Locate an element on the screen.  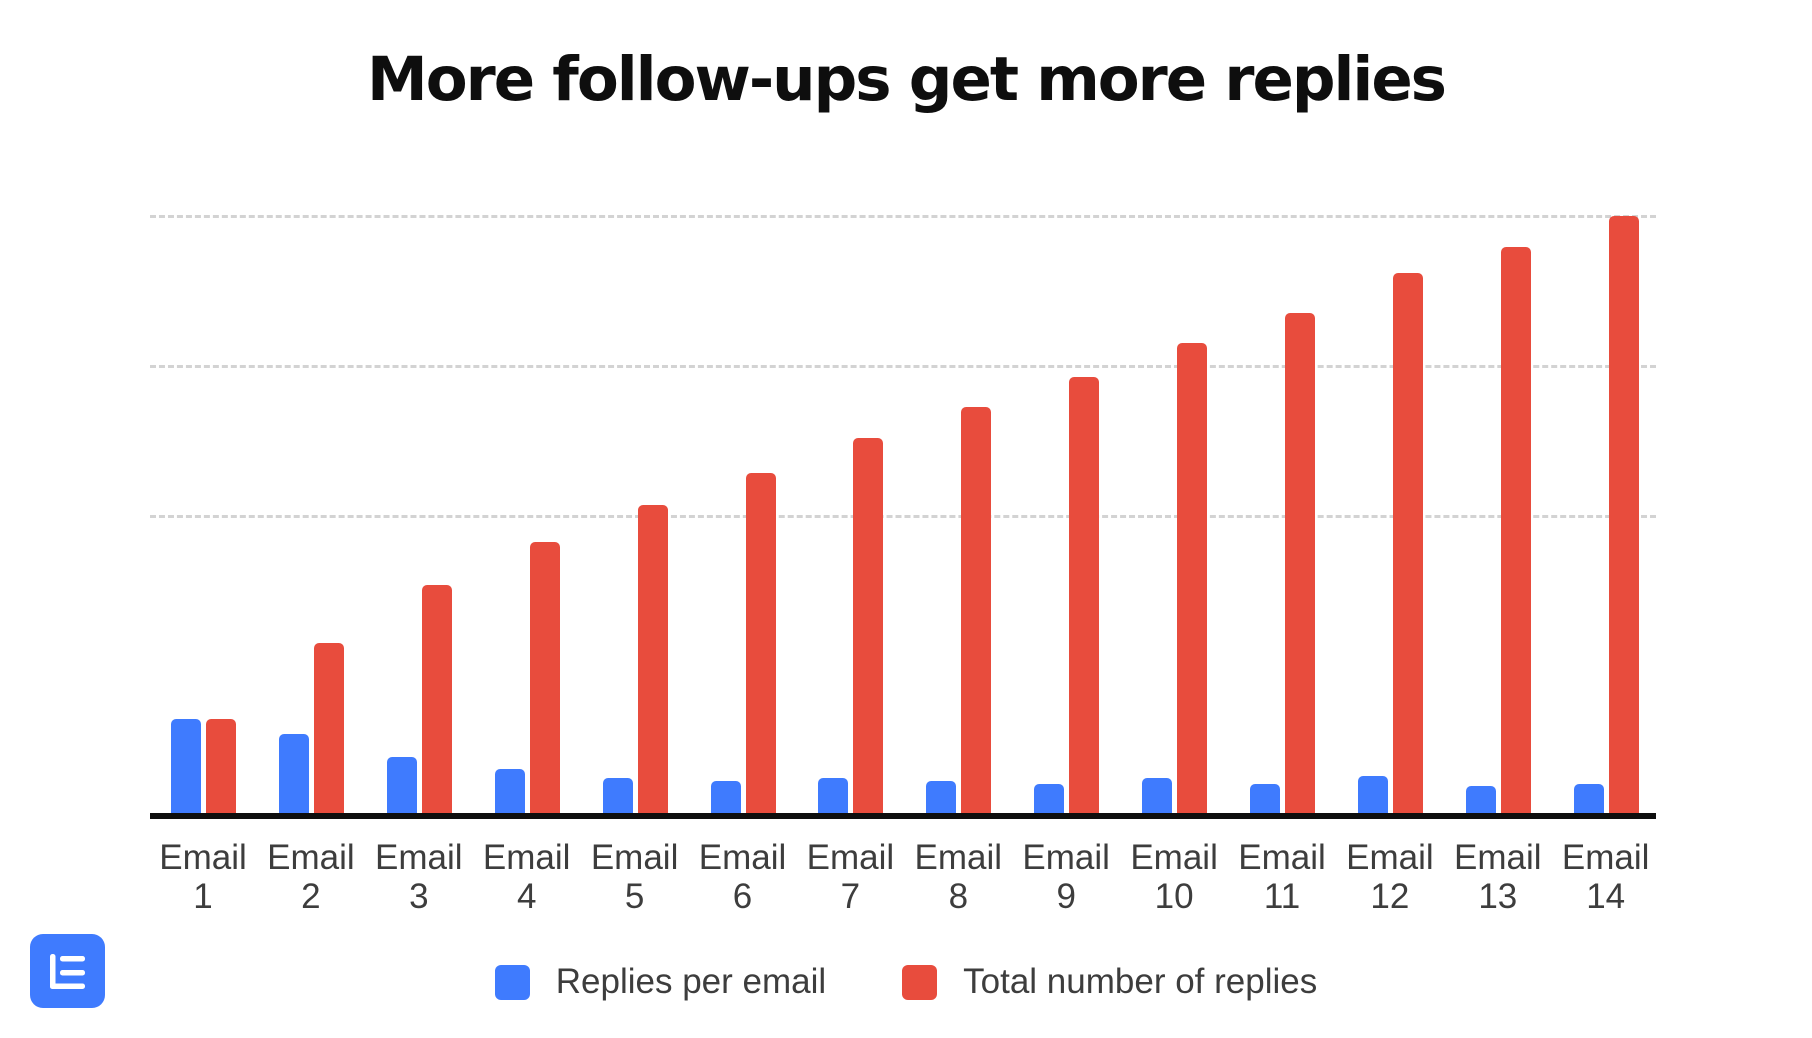
x-label-line2: 10 is located at coordinates (1174, 896).